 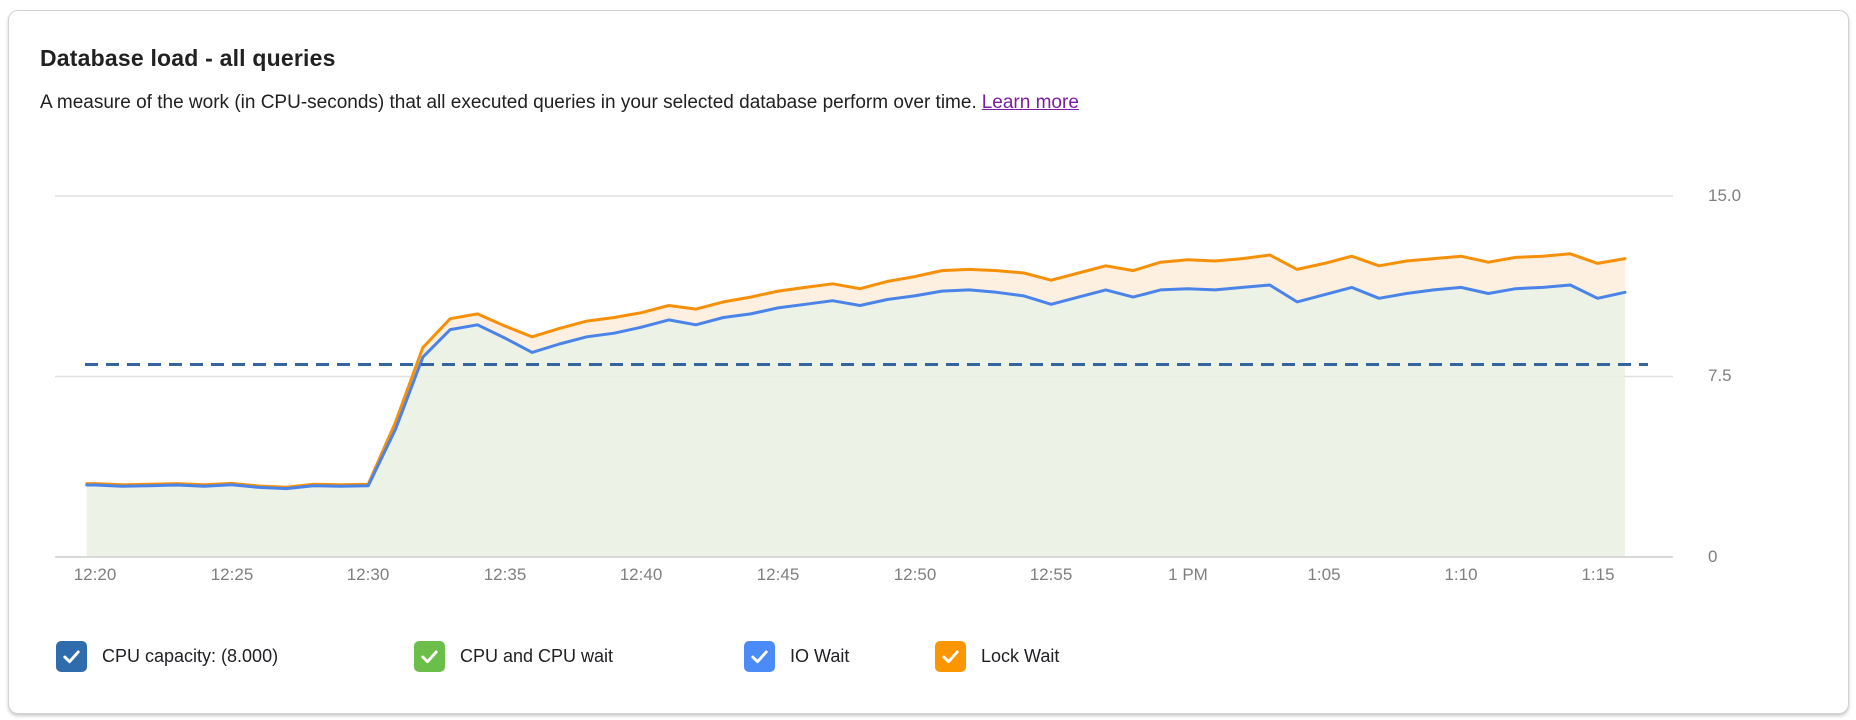 What do you see at coordinates (1030, 102) in the screenshot?
I see `learn-more-link: Learn more` at bounding box center [1030, 102].